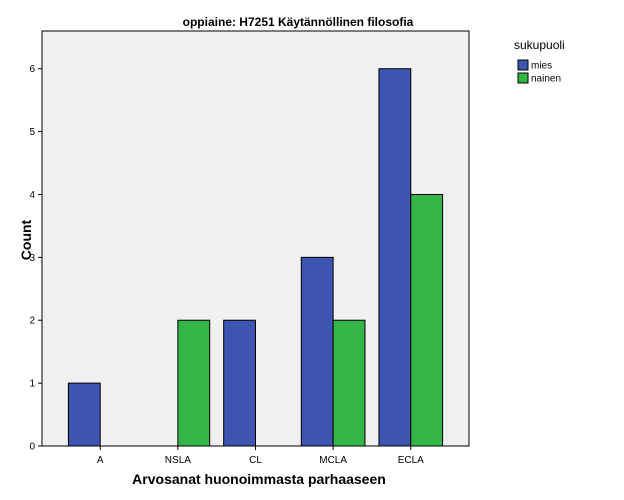  What do you see at coordinates (411, 460) in the screenshot?
I see `x-tick-label: ECLA` at bounding box center [411, 460].